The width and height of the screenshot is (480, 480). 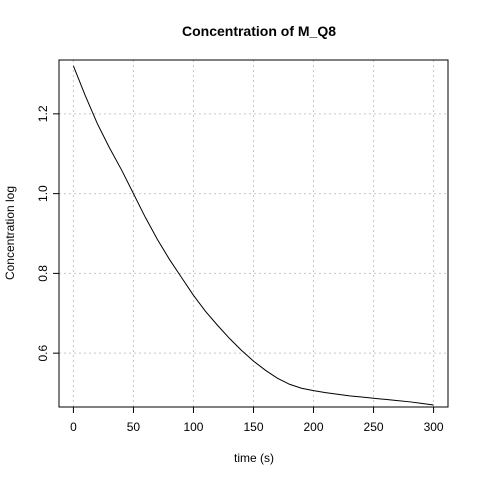 I want to click on y-tick-label: 0.8, so click(x=43, y=273).